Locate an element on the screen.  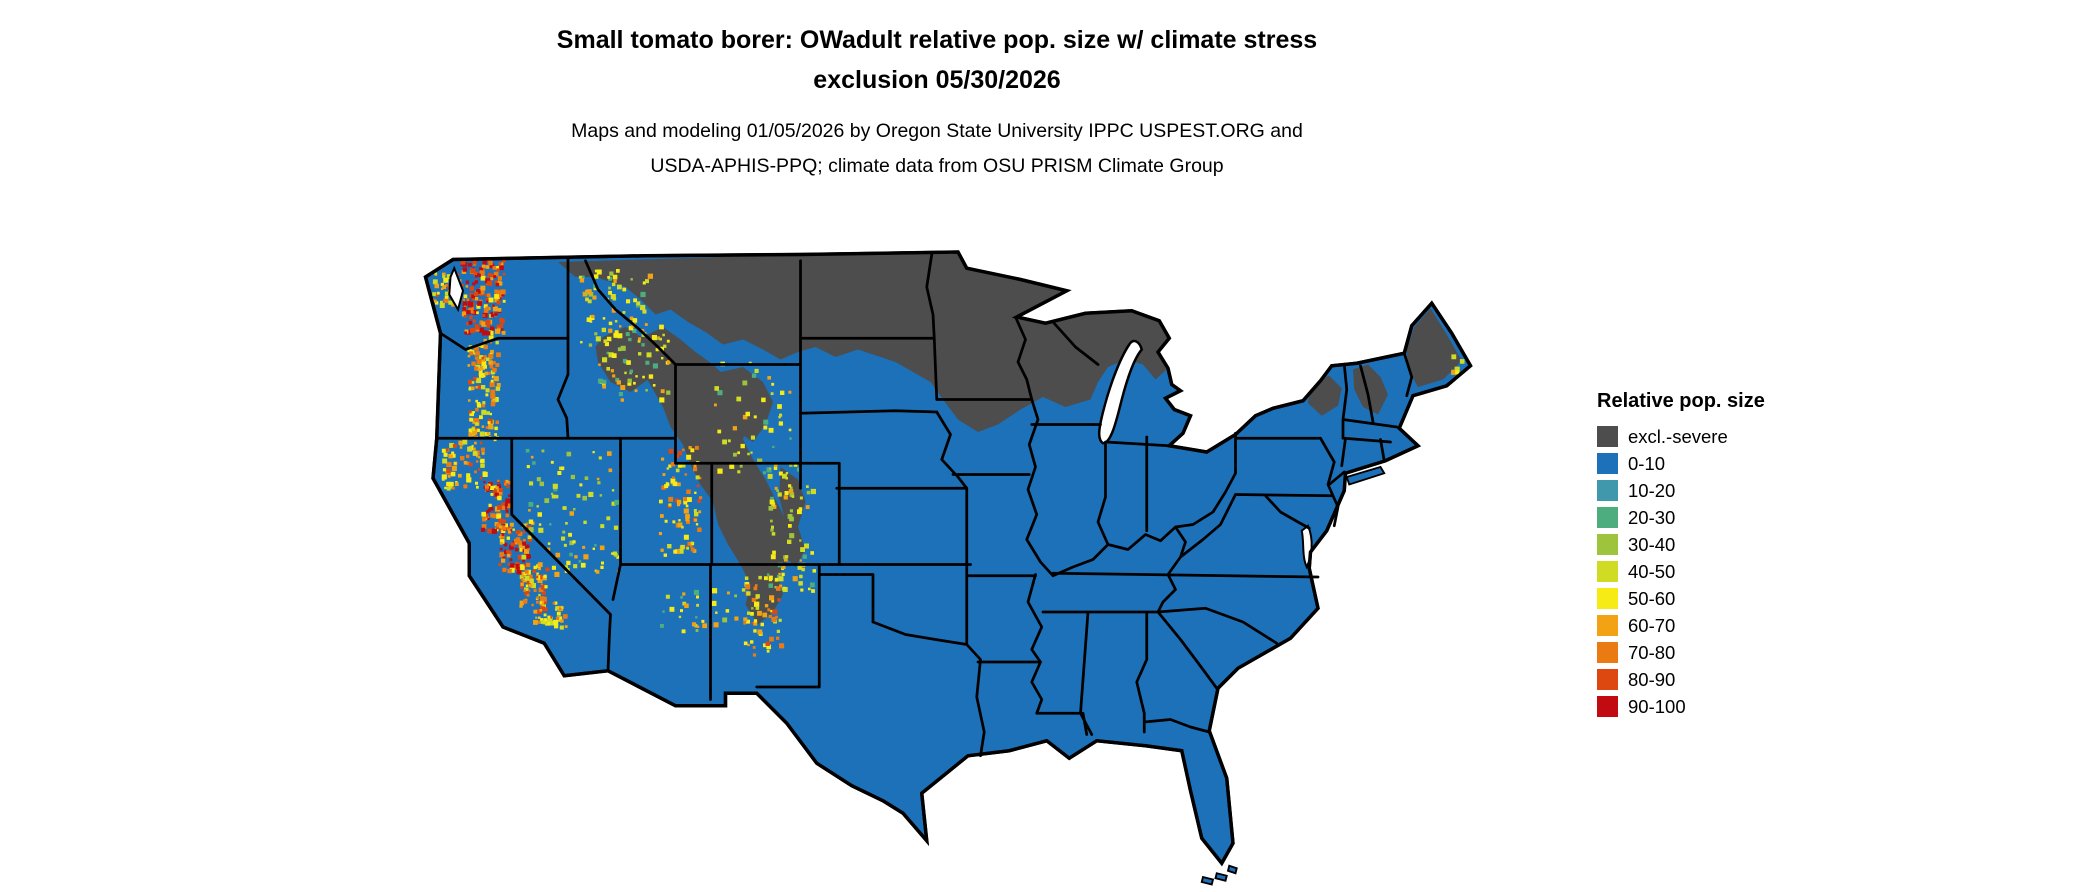
legend-label: 50-60 is located at coordinates (1652, 598).